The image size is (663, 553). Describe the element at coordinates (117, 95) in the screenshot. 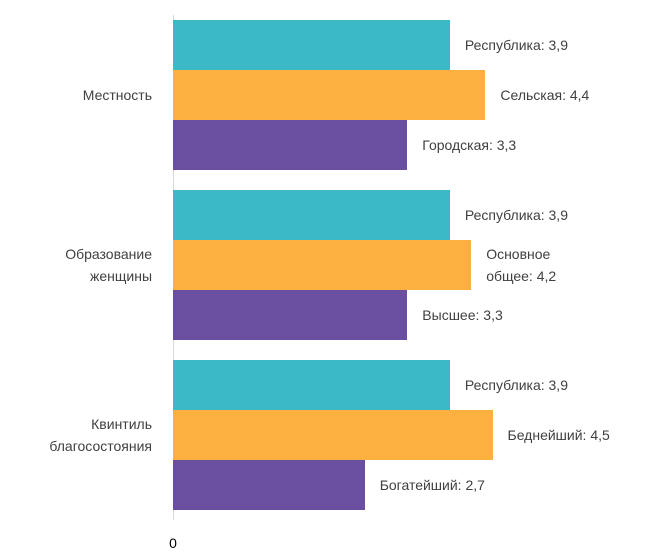

I see `category-label: Местность` at that location.